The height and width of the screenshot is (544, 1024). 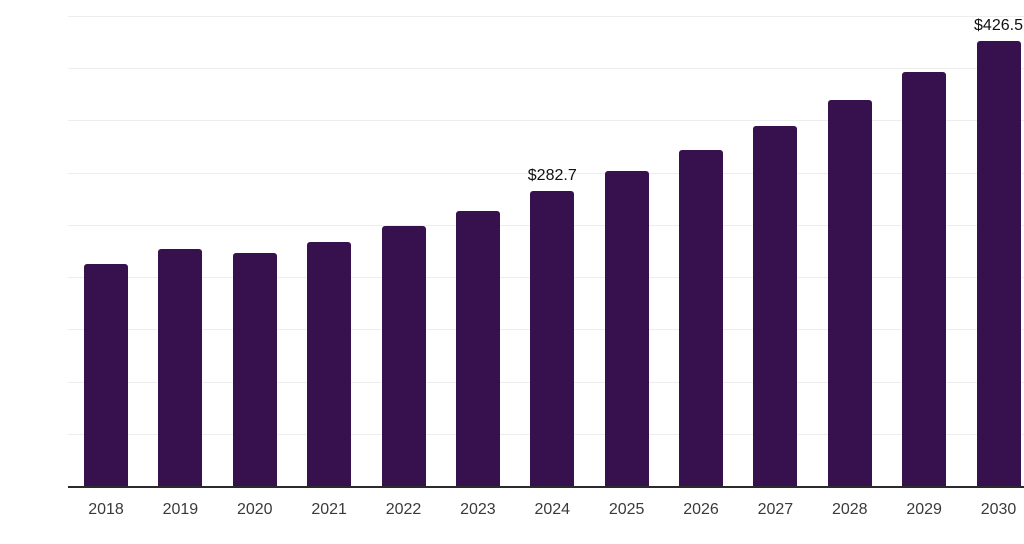 What do you see at coordinates (775, 306) in the screenshot?
I see `bar-2027` at bounding box center [775, 306].